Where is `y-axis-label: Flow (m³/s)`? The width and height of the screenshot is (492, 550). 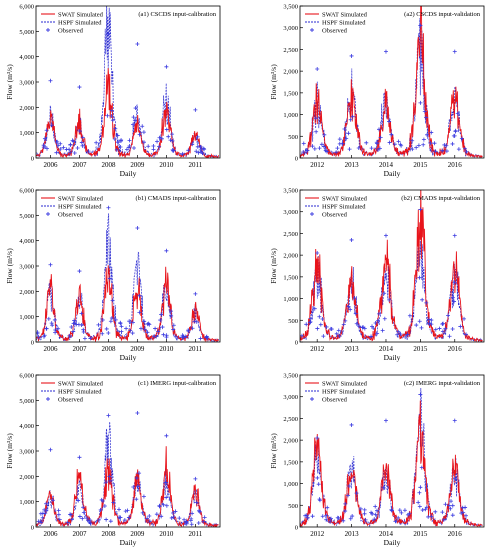 y-axis-label: Flow (m³/s) is located at coordinates (273, 451).